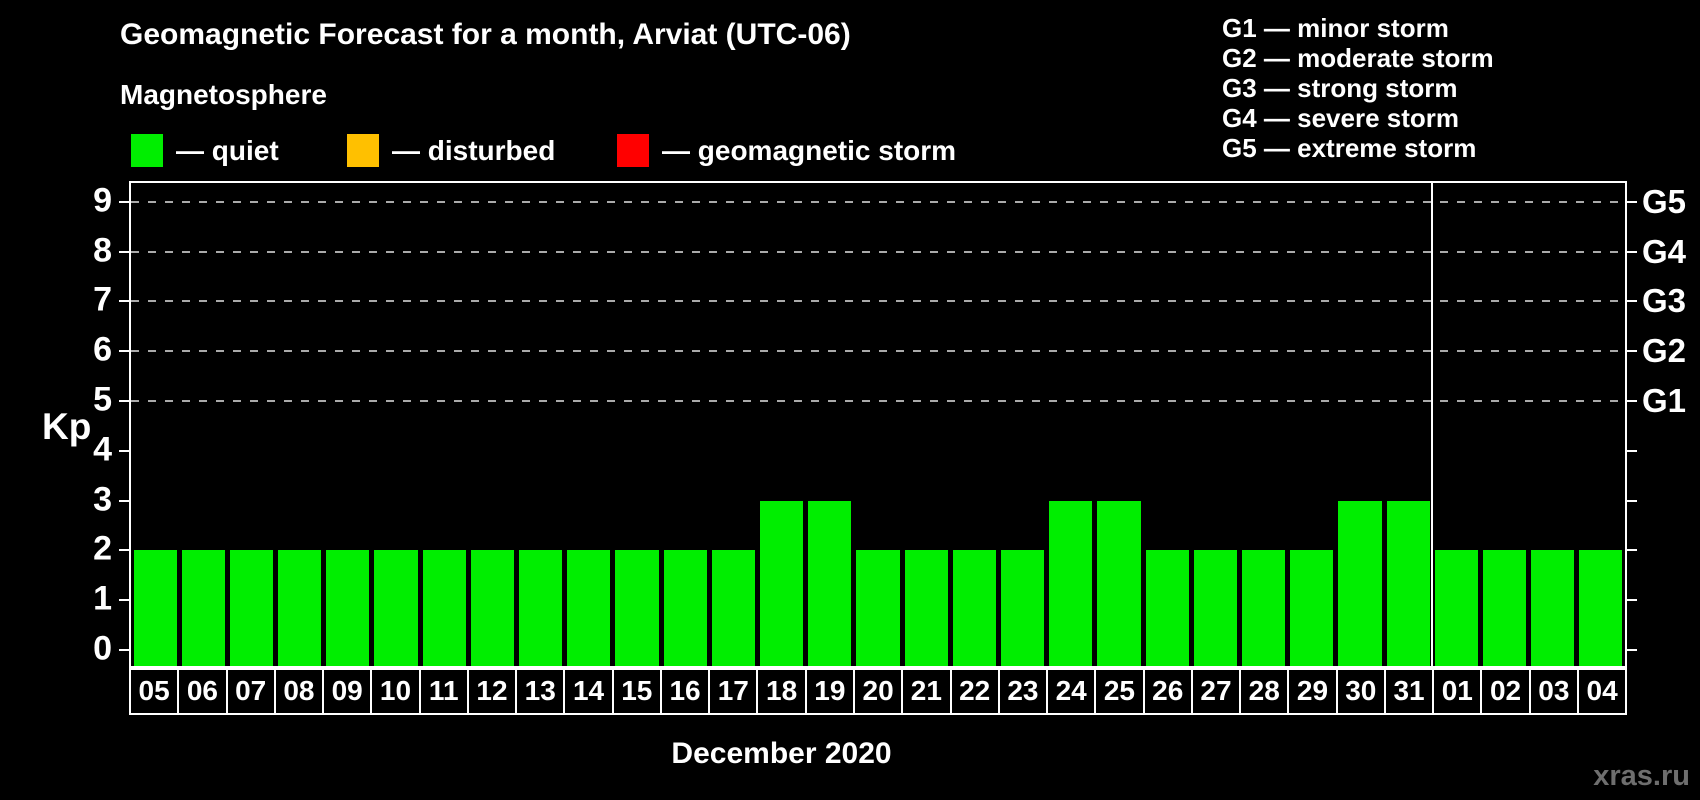 The height and width of the screenshot is (800, 1700). Describe the element at coordinates (443, 690) in the screenshot. I see `day-label-11: 11` at that location.